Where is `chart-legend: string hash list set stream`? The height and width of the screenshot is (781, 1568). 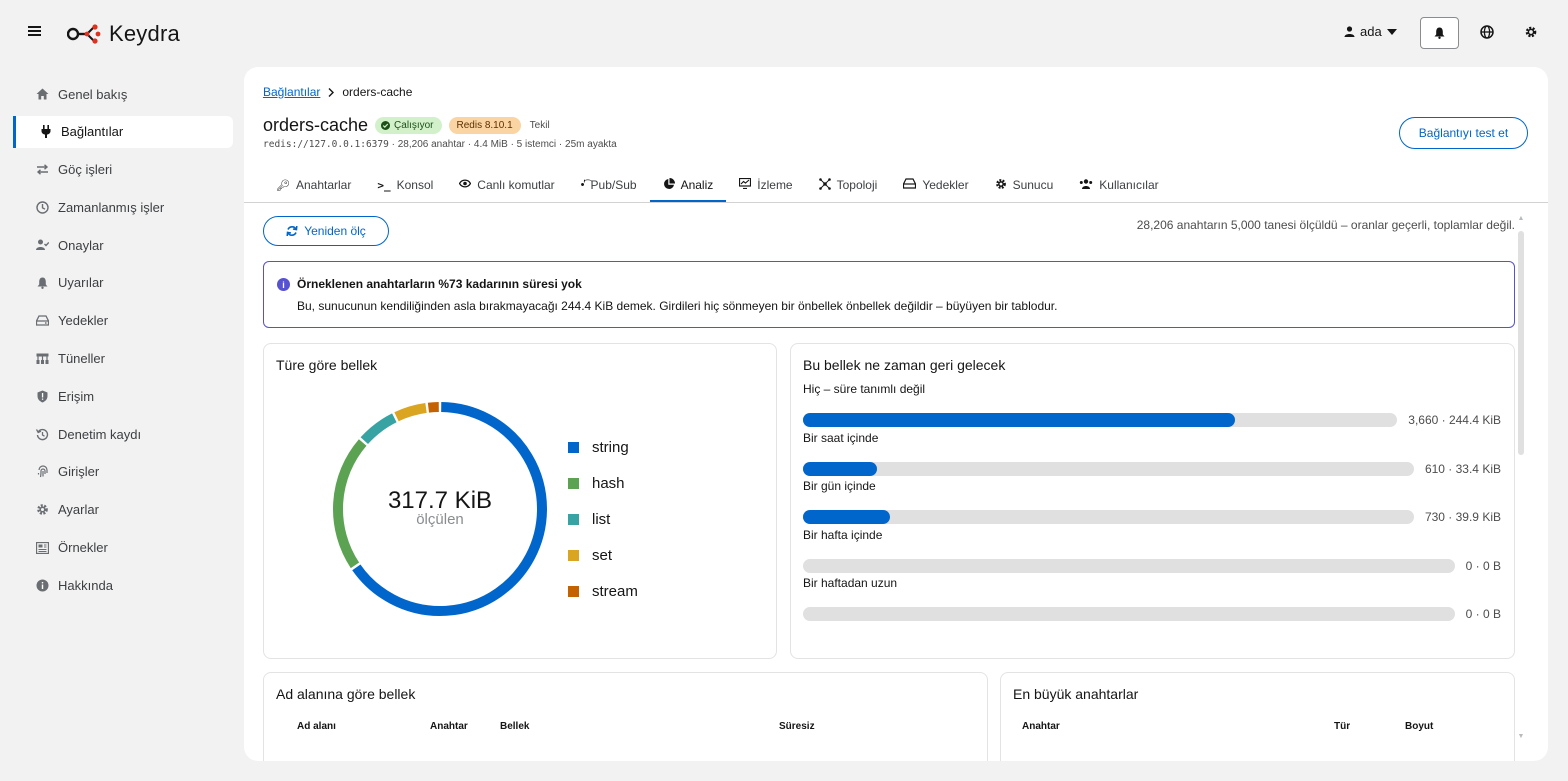 chart-legend: string hash list set stream is located at coordinates (603, 519).